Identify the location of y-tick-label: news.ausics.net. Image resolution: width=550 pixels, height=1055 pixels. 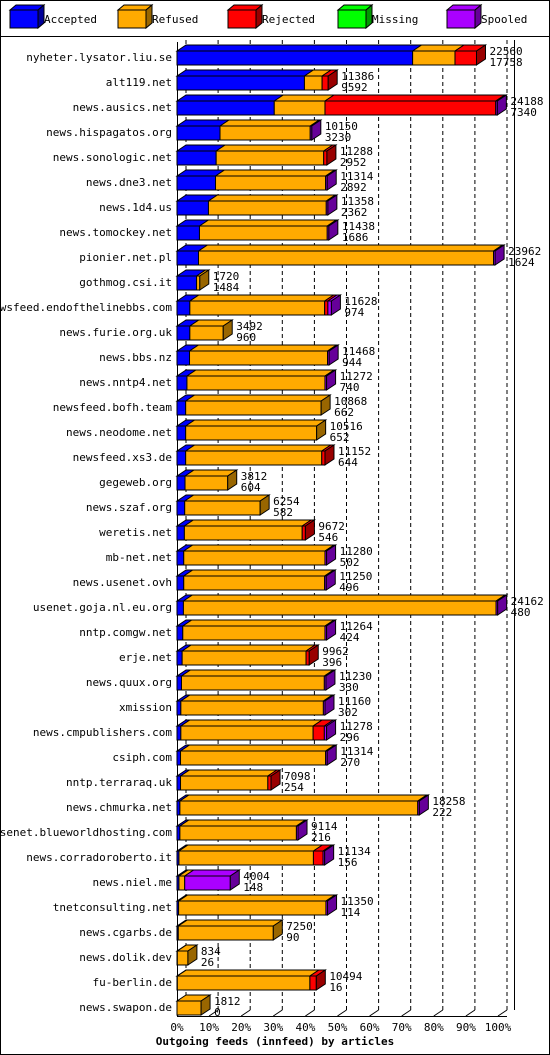
(122, 107).